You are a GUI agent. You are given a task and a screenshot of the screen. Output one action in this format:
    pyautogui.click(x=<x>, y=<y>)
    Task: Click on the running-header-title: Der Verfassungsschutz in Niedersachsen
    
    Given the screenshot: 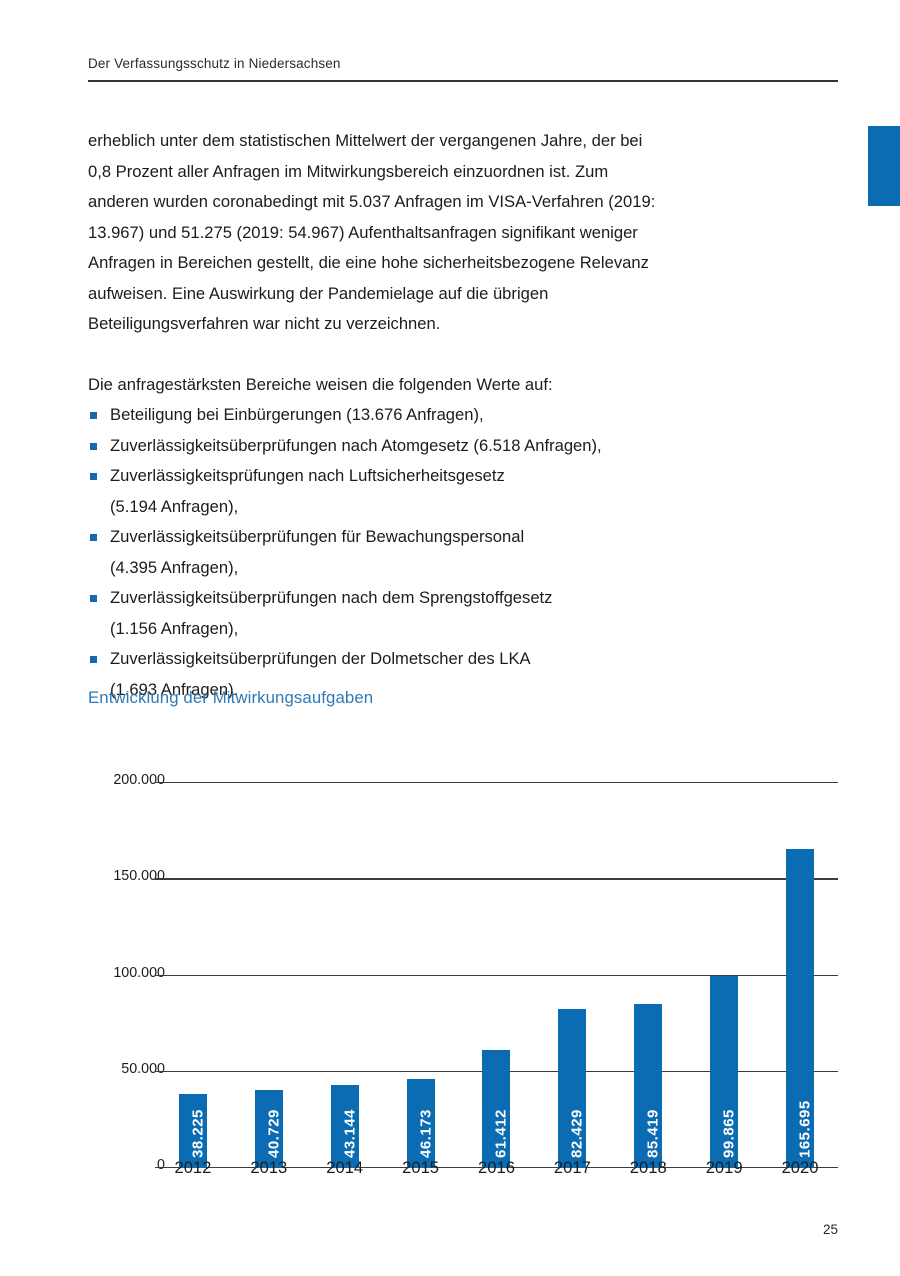 What is the action you would take?
    pyautogui.click(x=214, y=63)
    